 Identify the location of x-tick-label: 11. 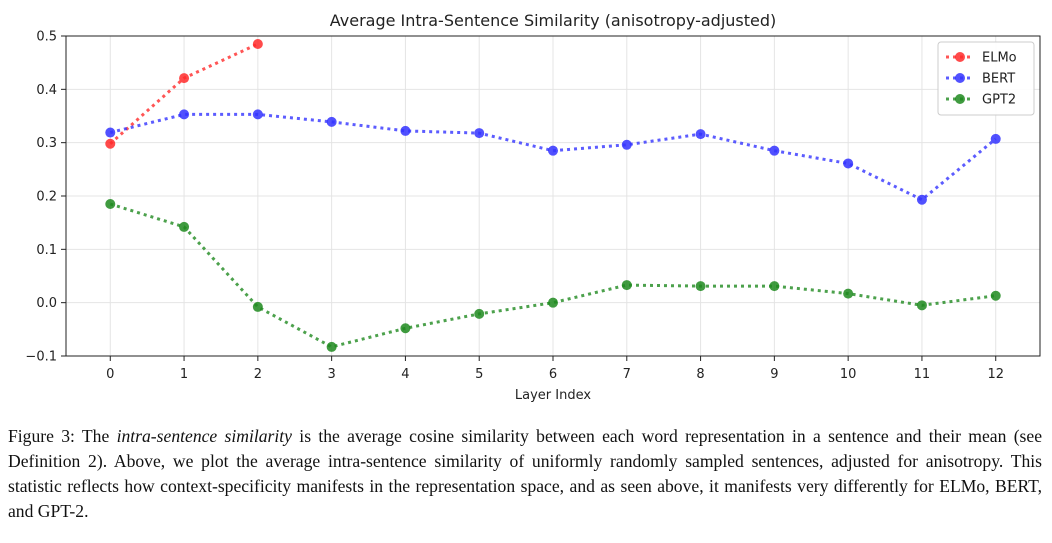
(922, 374).